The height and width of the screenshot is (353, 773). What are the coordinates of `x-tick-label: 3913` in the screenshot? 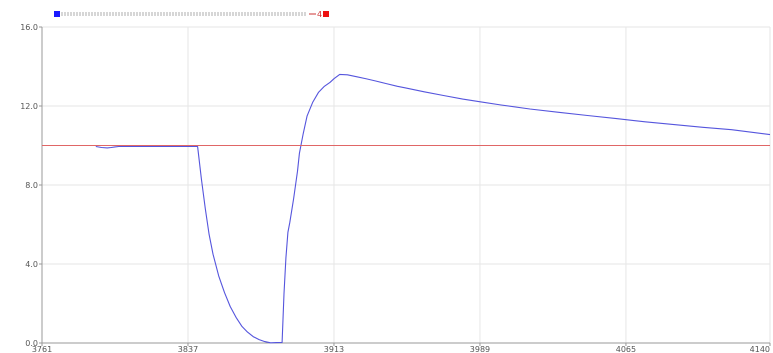 It's located at (334, 349).